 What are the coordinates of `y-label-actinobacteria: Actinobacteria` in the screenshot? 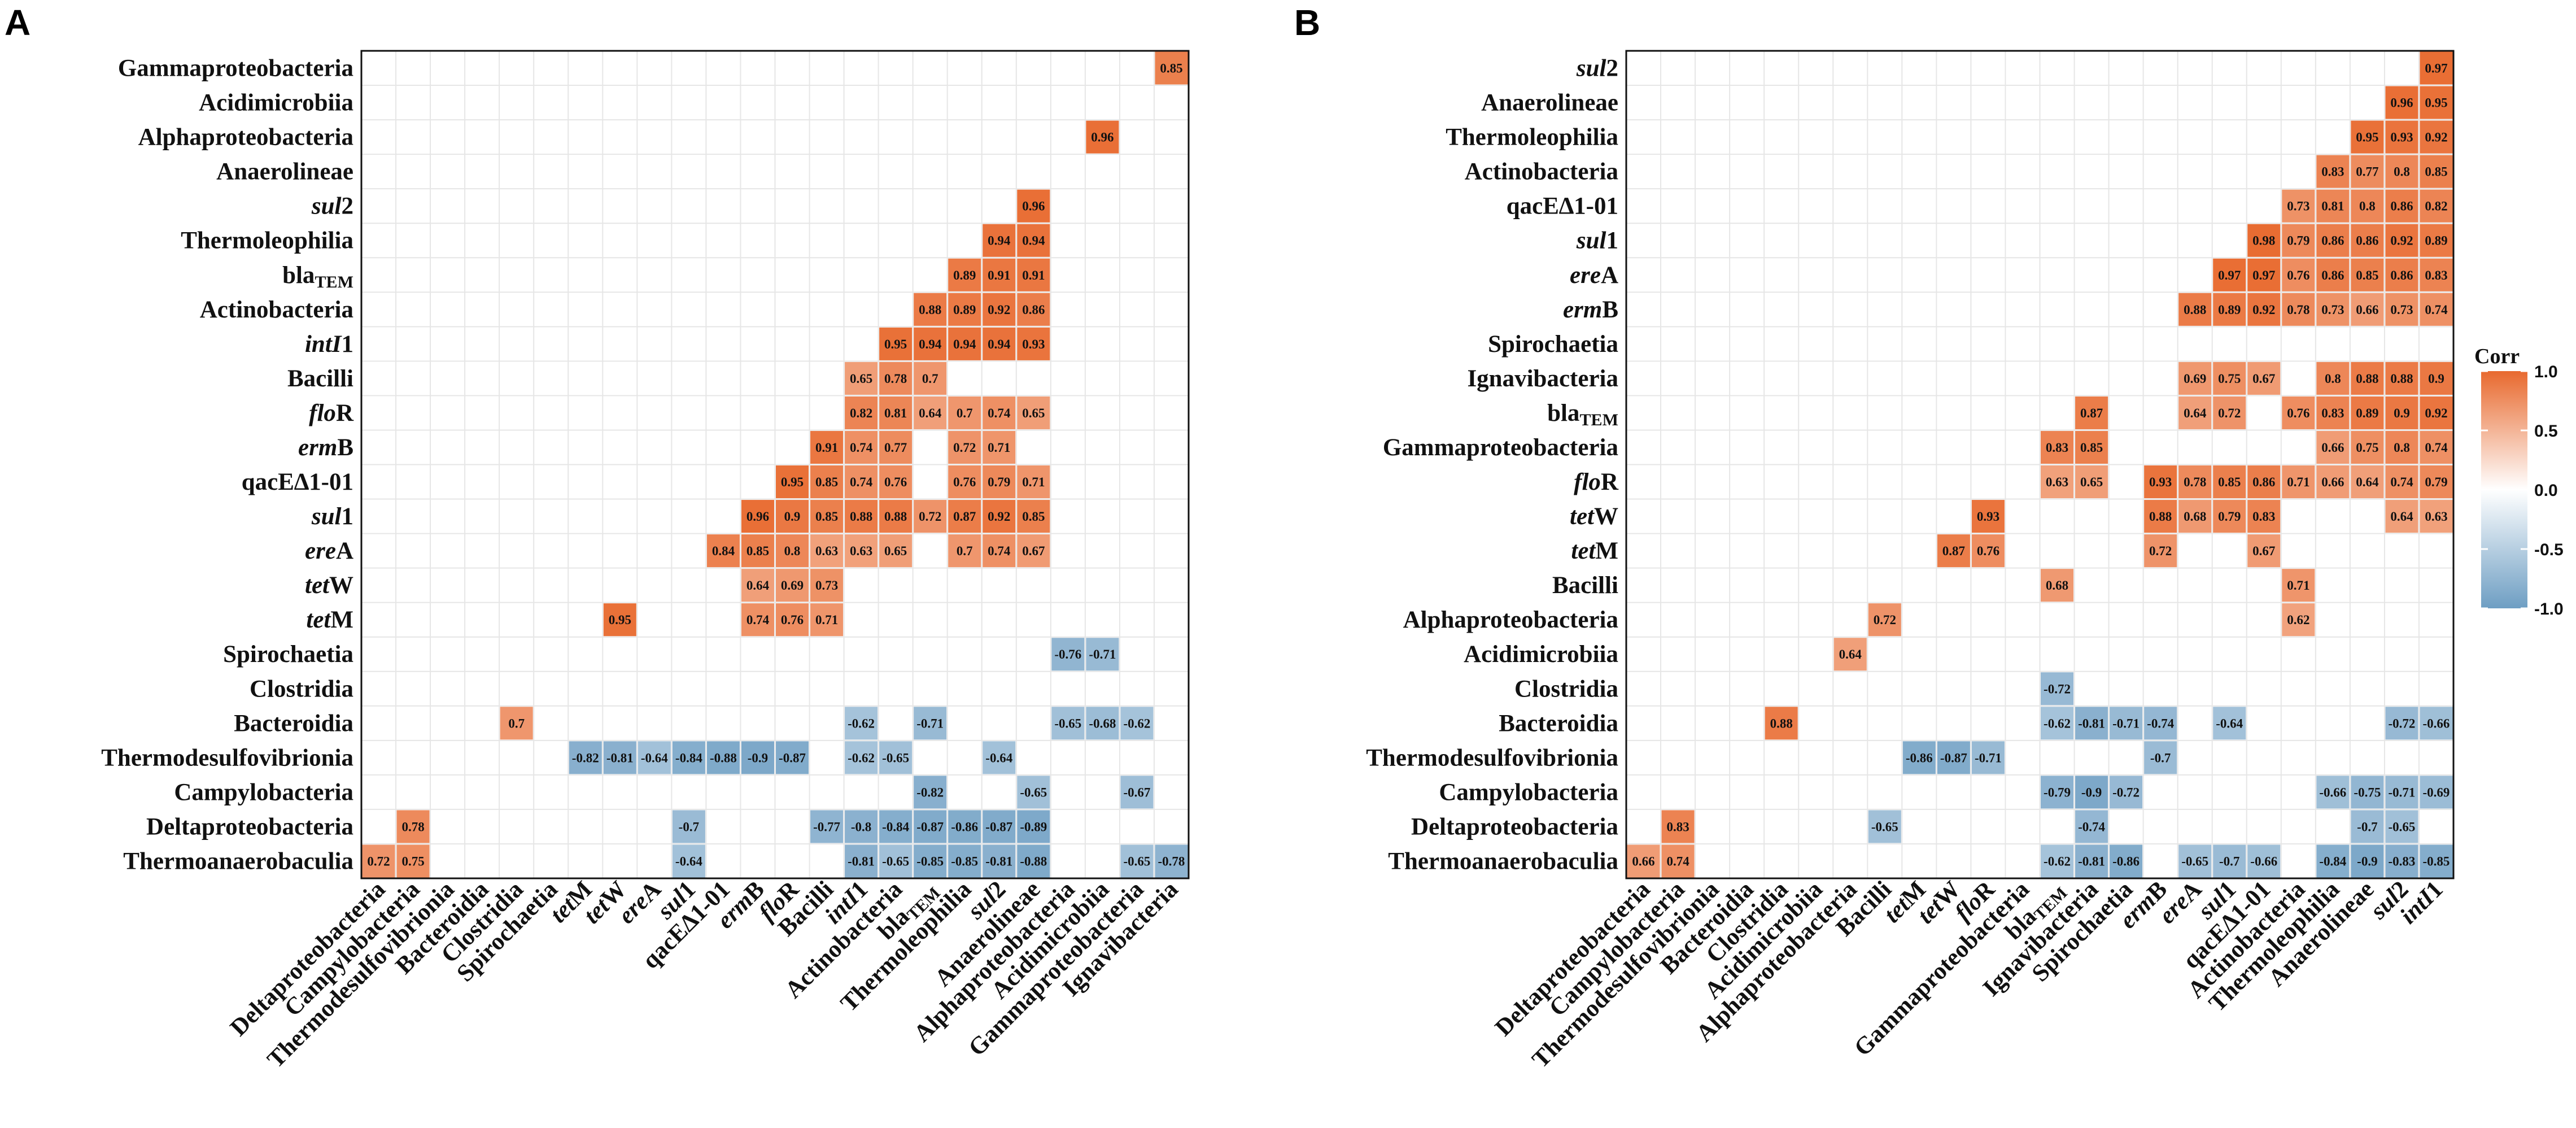 It's located at (276, 310).